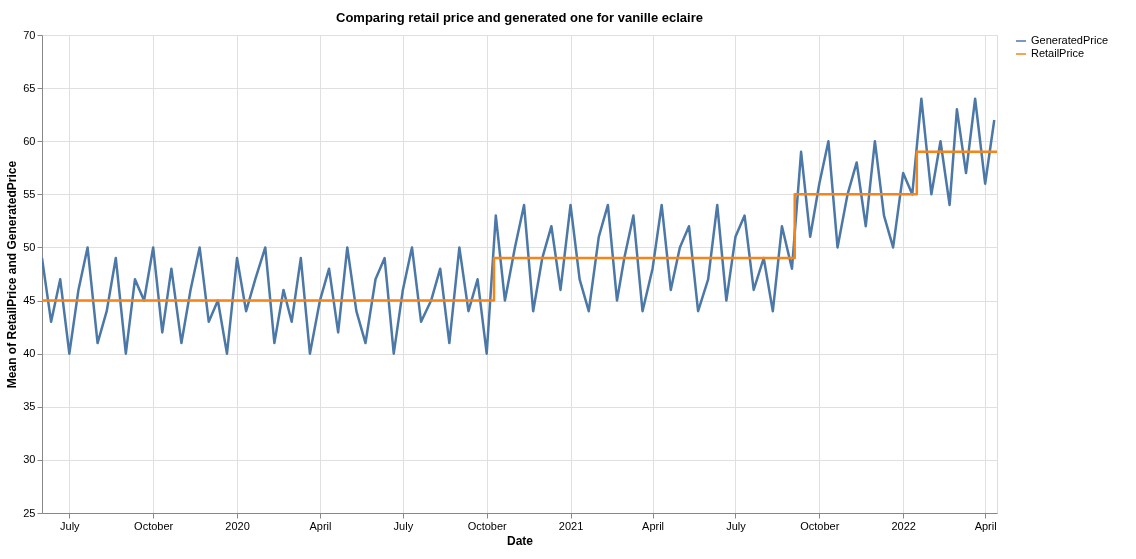  What do you see at coordinates (1070, 40) in the screenshot?
I see `legend-label: GeneratedPrice` at bounding box center [1070, 40].